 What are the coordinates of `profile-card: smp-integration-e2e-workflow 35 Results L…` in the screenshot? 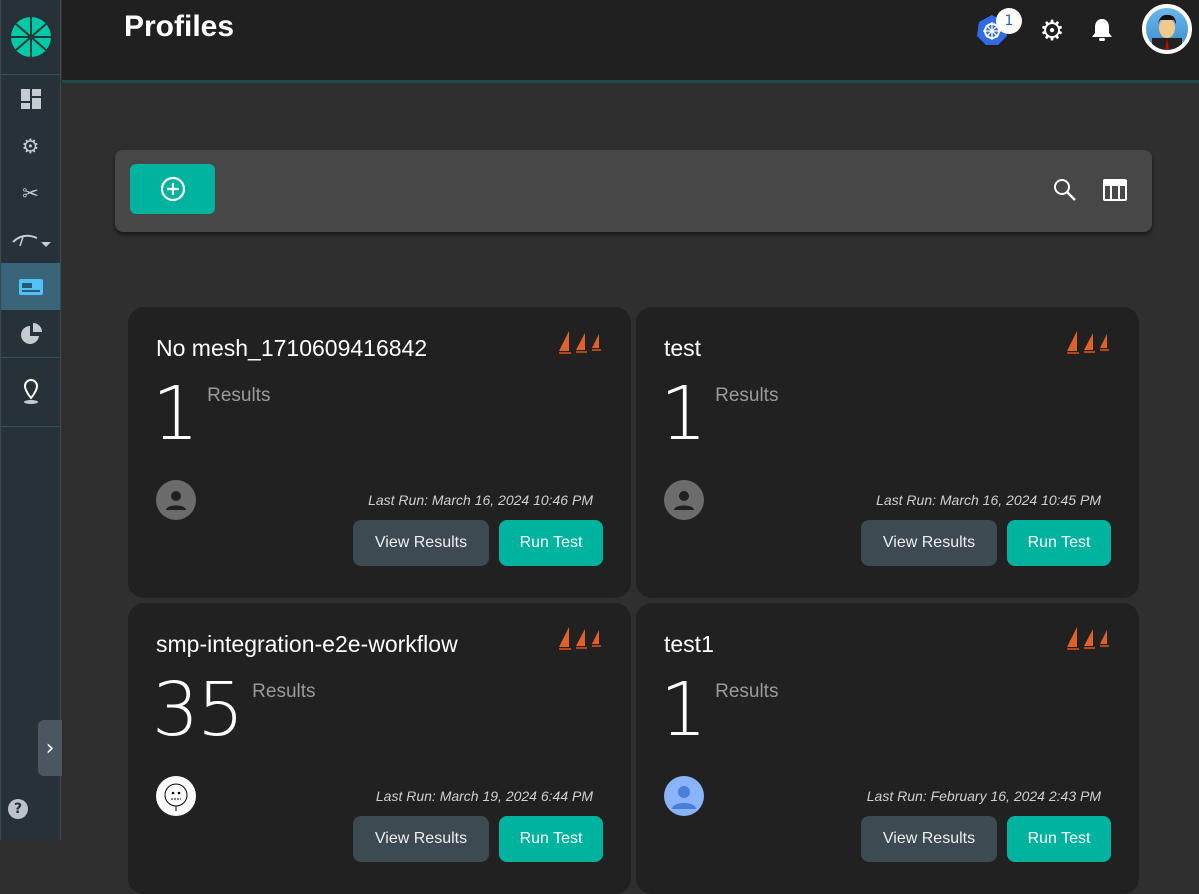 It's located at (379, 748).